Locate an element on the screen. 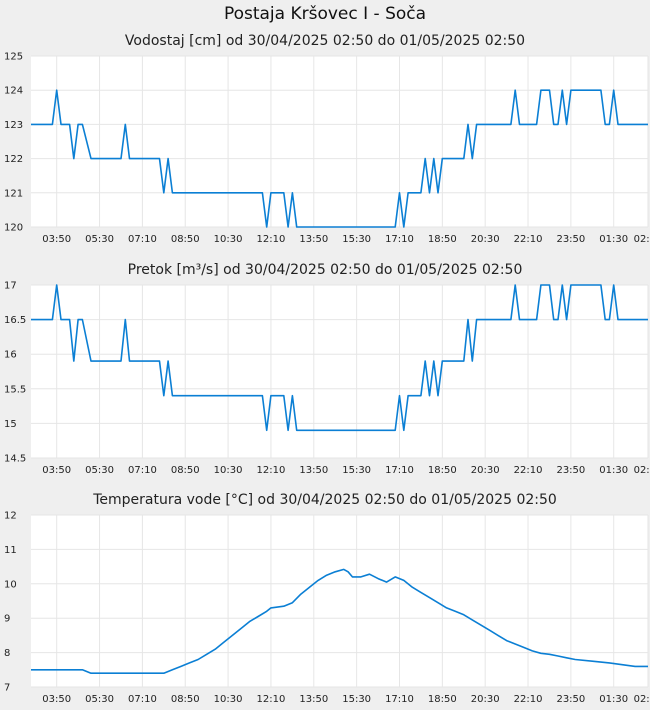  y-tick-label: 124 is located at coordinates (13, 91).